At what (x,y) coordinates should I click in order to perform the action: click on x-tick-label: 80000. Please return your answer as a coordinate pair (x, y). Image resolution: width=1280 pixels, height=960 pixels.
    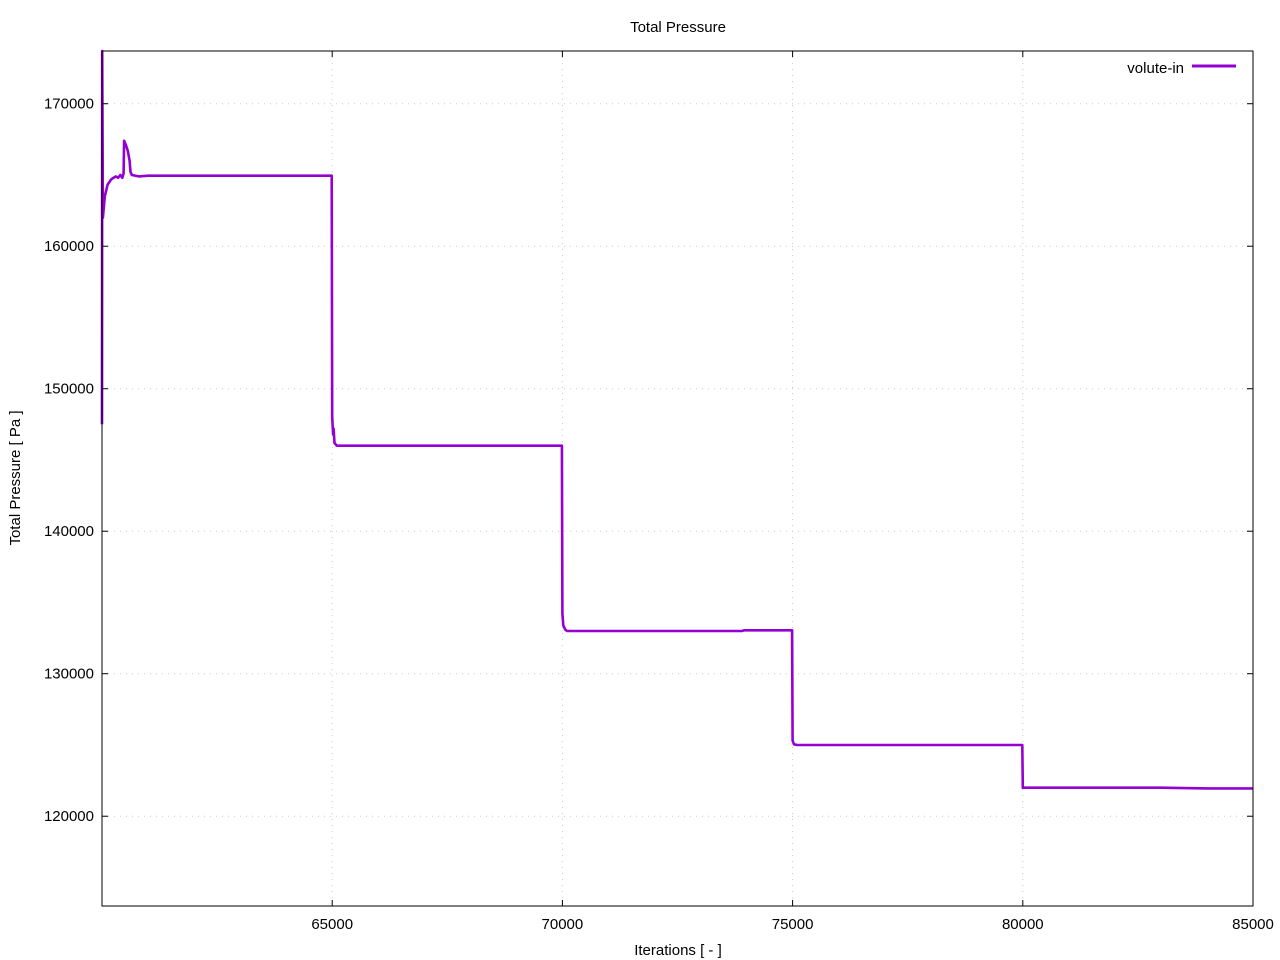
    Looking at the image, I should click on (1023, 924).